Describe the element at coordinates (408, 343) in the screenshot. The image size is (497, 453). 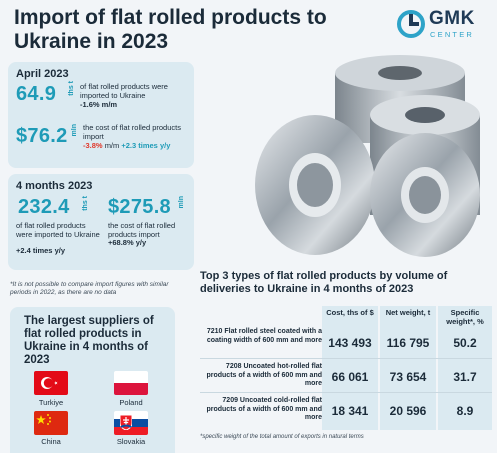
I see `cell-weight: 116 795` at that location.